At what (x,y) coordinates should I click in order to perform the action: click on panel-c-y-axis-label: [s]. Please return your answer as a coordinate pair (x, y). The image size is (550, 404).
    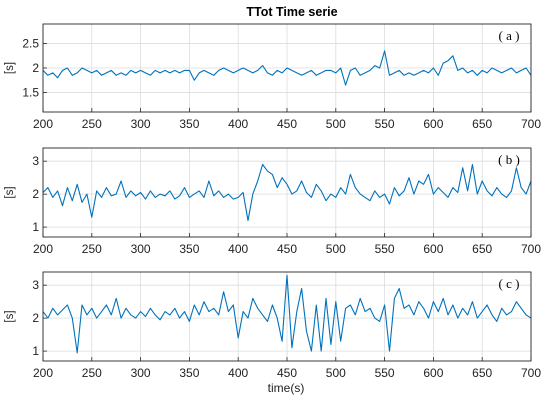
    Looking at the image, I should click on (10, 316).